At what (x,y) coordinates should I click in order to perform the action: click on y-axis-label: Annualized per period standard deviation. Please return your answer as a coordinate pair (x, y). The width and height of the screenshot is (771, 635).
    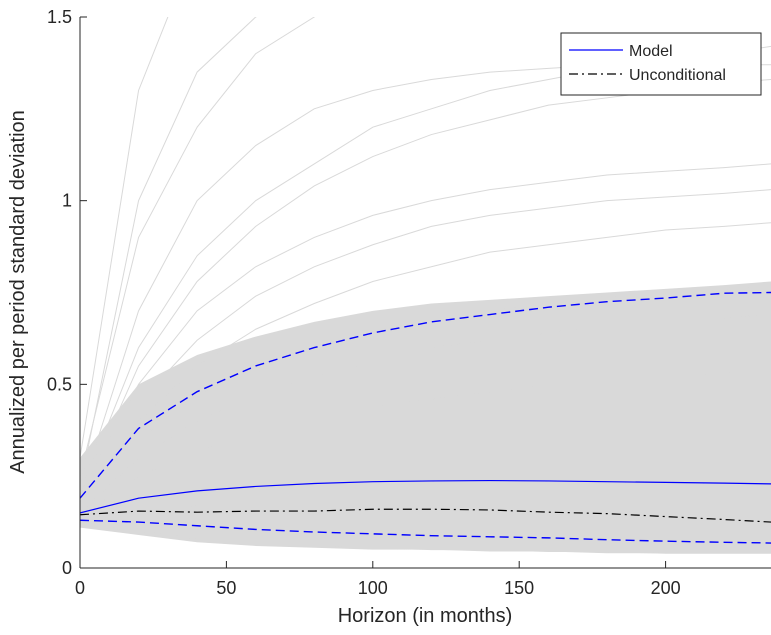
    Looking at the image, I should click on (18, 292).